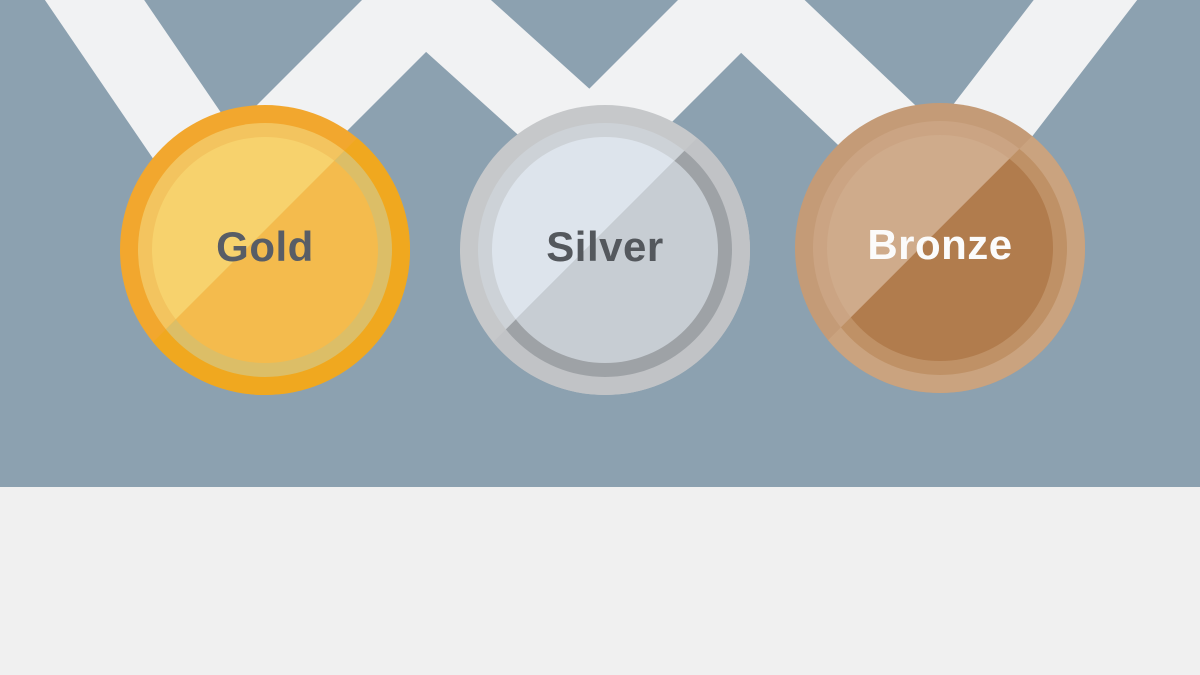 The height and width of the screenshot is (675, 1200). What do you see at coordinates (605, 246) in the screenshot?
I see `medal-label-silver: Silver` at bounding box center [605, 246].